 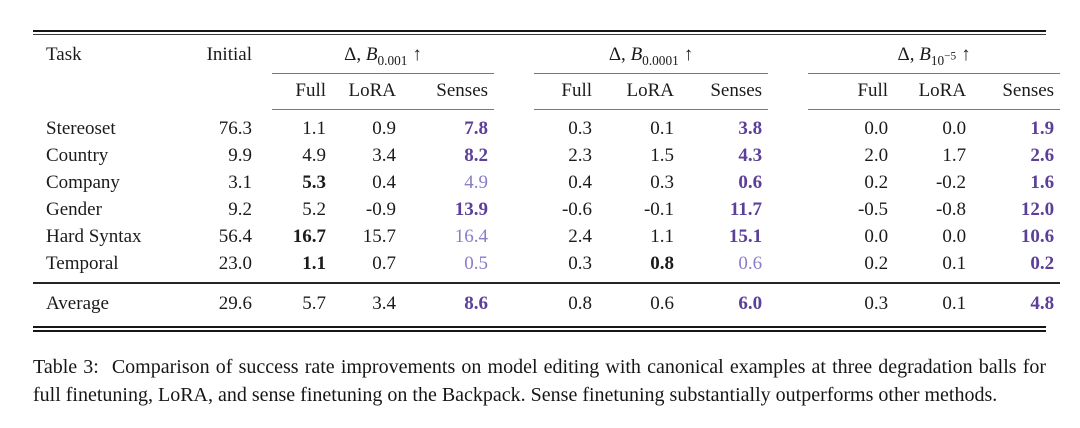 I want to click on task-cell: Hard Syntax, so click(x=94, y=236).